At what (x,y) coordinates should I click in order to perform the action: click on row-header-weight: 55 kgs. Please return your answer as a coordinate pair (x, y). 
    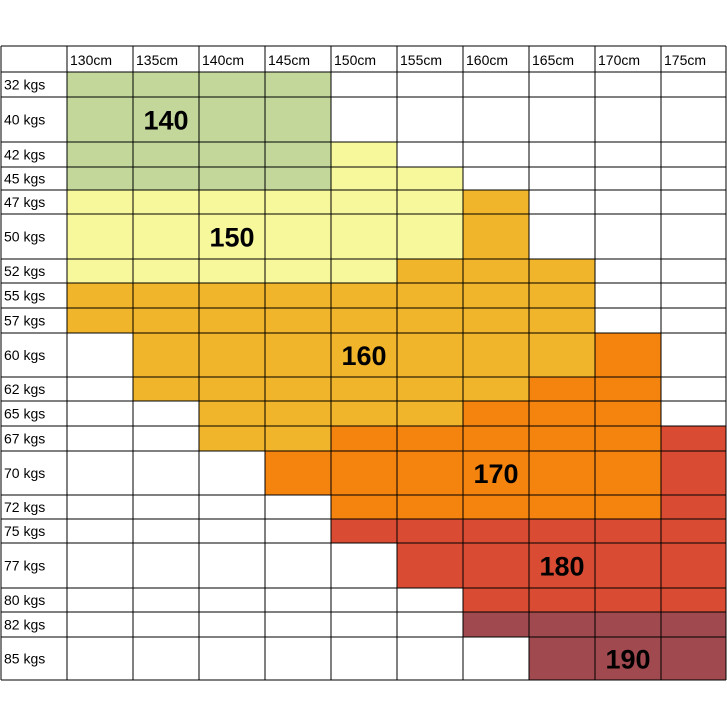
    Looking at the image, I should click on (24, 296).